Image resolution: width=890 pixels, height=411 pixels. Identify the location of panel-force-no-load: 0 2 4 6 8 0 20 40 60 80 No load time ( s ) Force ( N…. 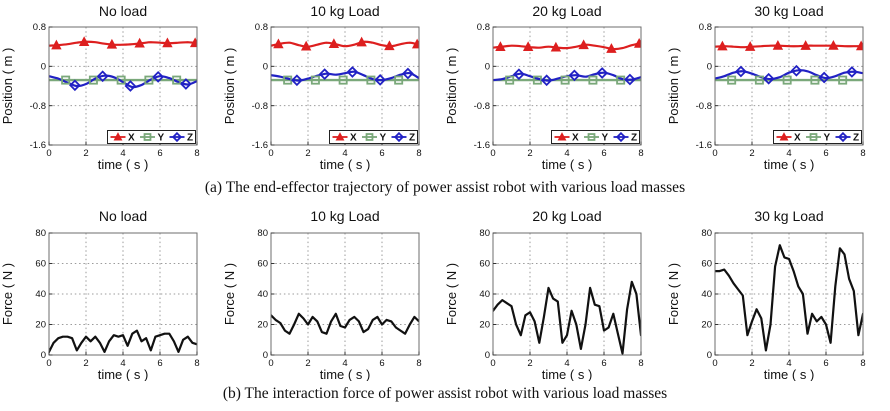
(111, 294).